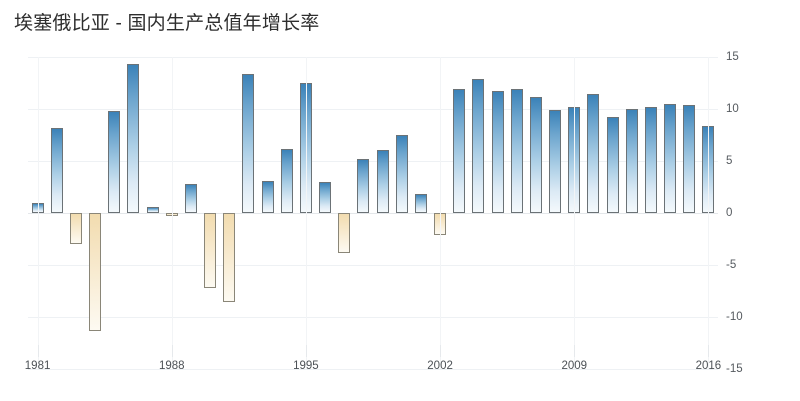 Image resolution: width=800 pixels, height=401 pixels. I want to click on x-axis-tick-label: 2009, so click(574, 366).